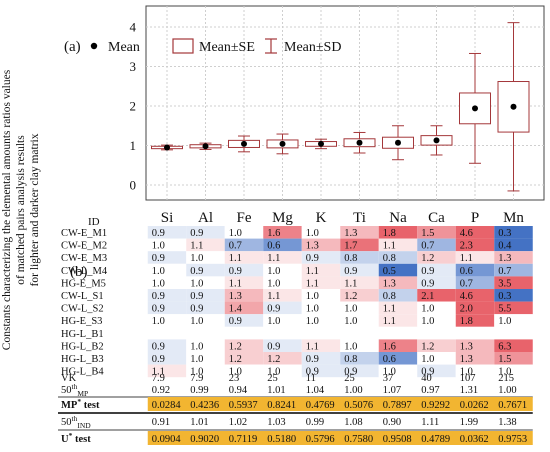 The width and height of the screenshot is (550, 452). What do you see at coordinates (350, 258) in the screenshot?
I see `cell-value: 0.8` at bounding box center [350, 258].